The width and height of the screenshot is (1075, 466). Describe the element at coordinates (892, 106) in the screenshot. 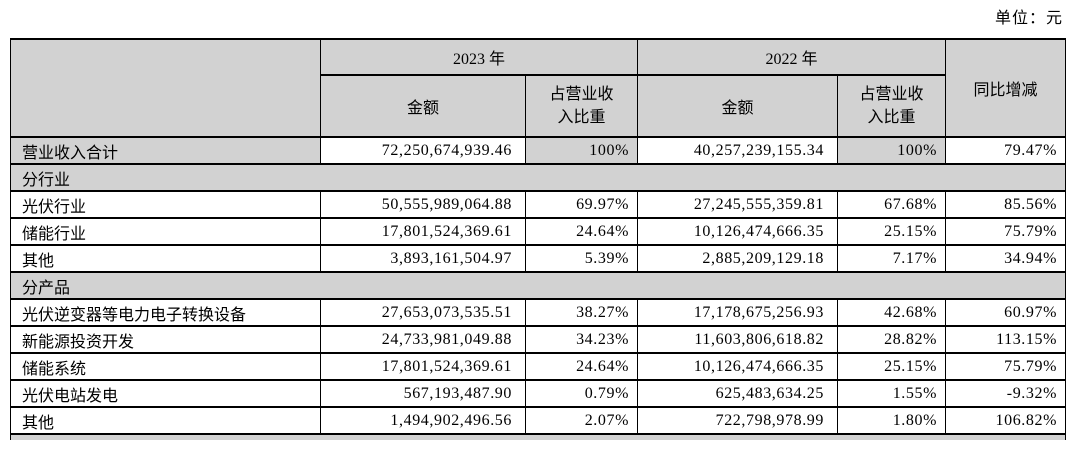

I see `revenue-share-2022-header: 占营业收 入比重` at that location.